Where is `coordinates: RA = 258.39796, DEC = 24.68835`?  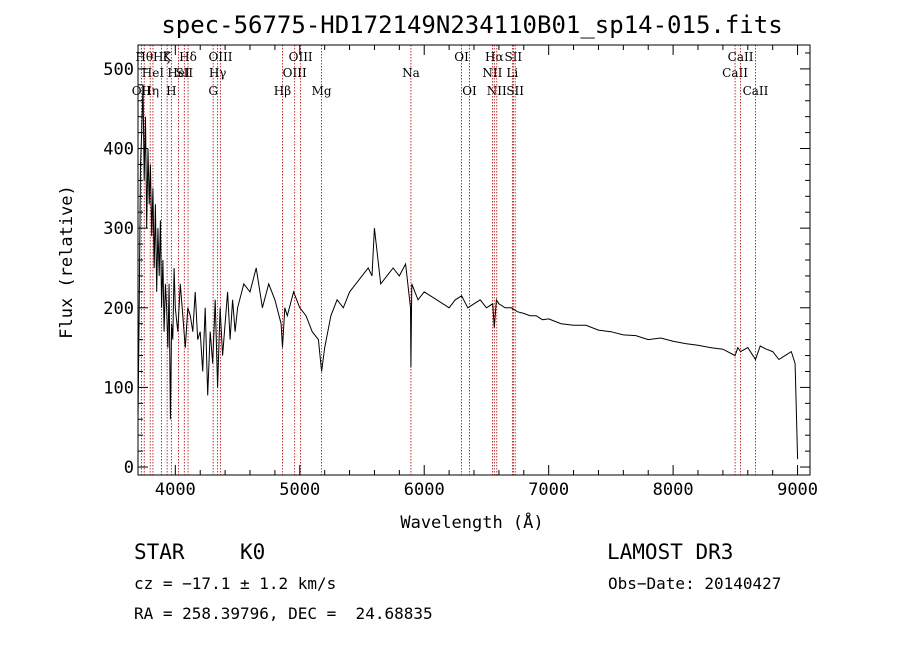
coordinates: RA = 258.39796, DEC = 24.68835 is located at coordinates (283, 613).